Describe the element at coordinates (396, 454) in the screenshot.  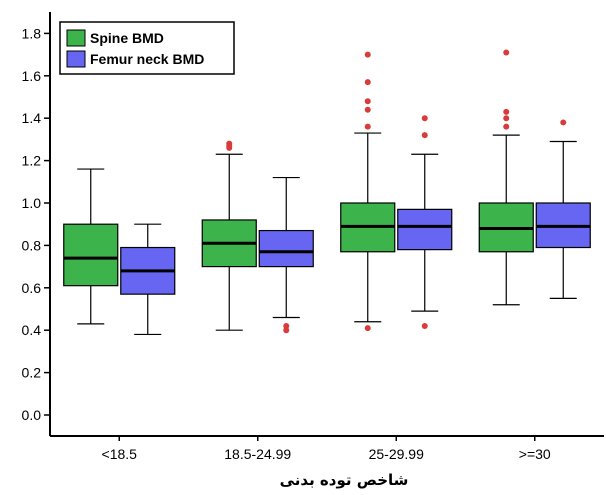
I see `x-tick-label: 25-29.99` at that location.